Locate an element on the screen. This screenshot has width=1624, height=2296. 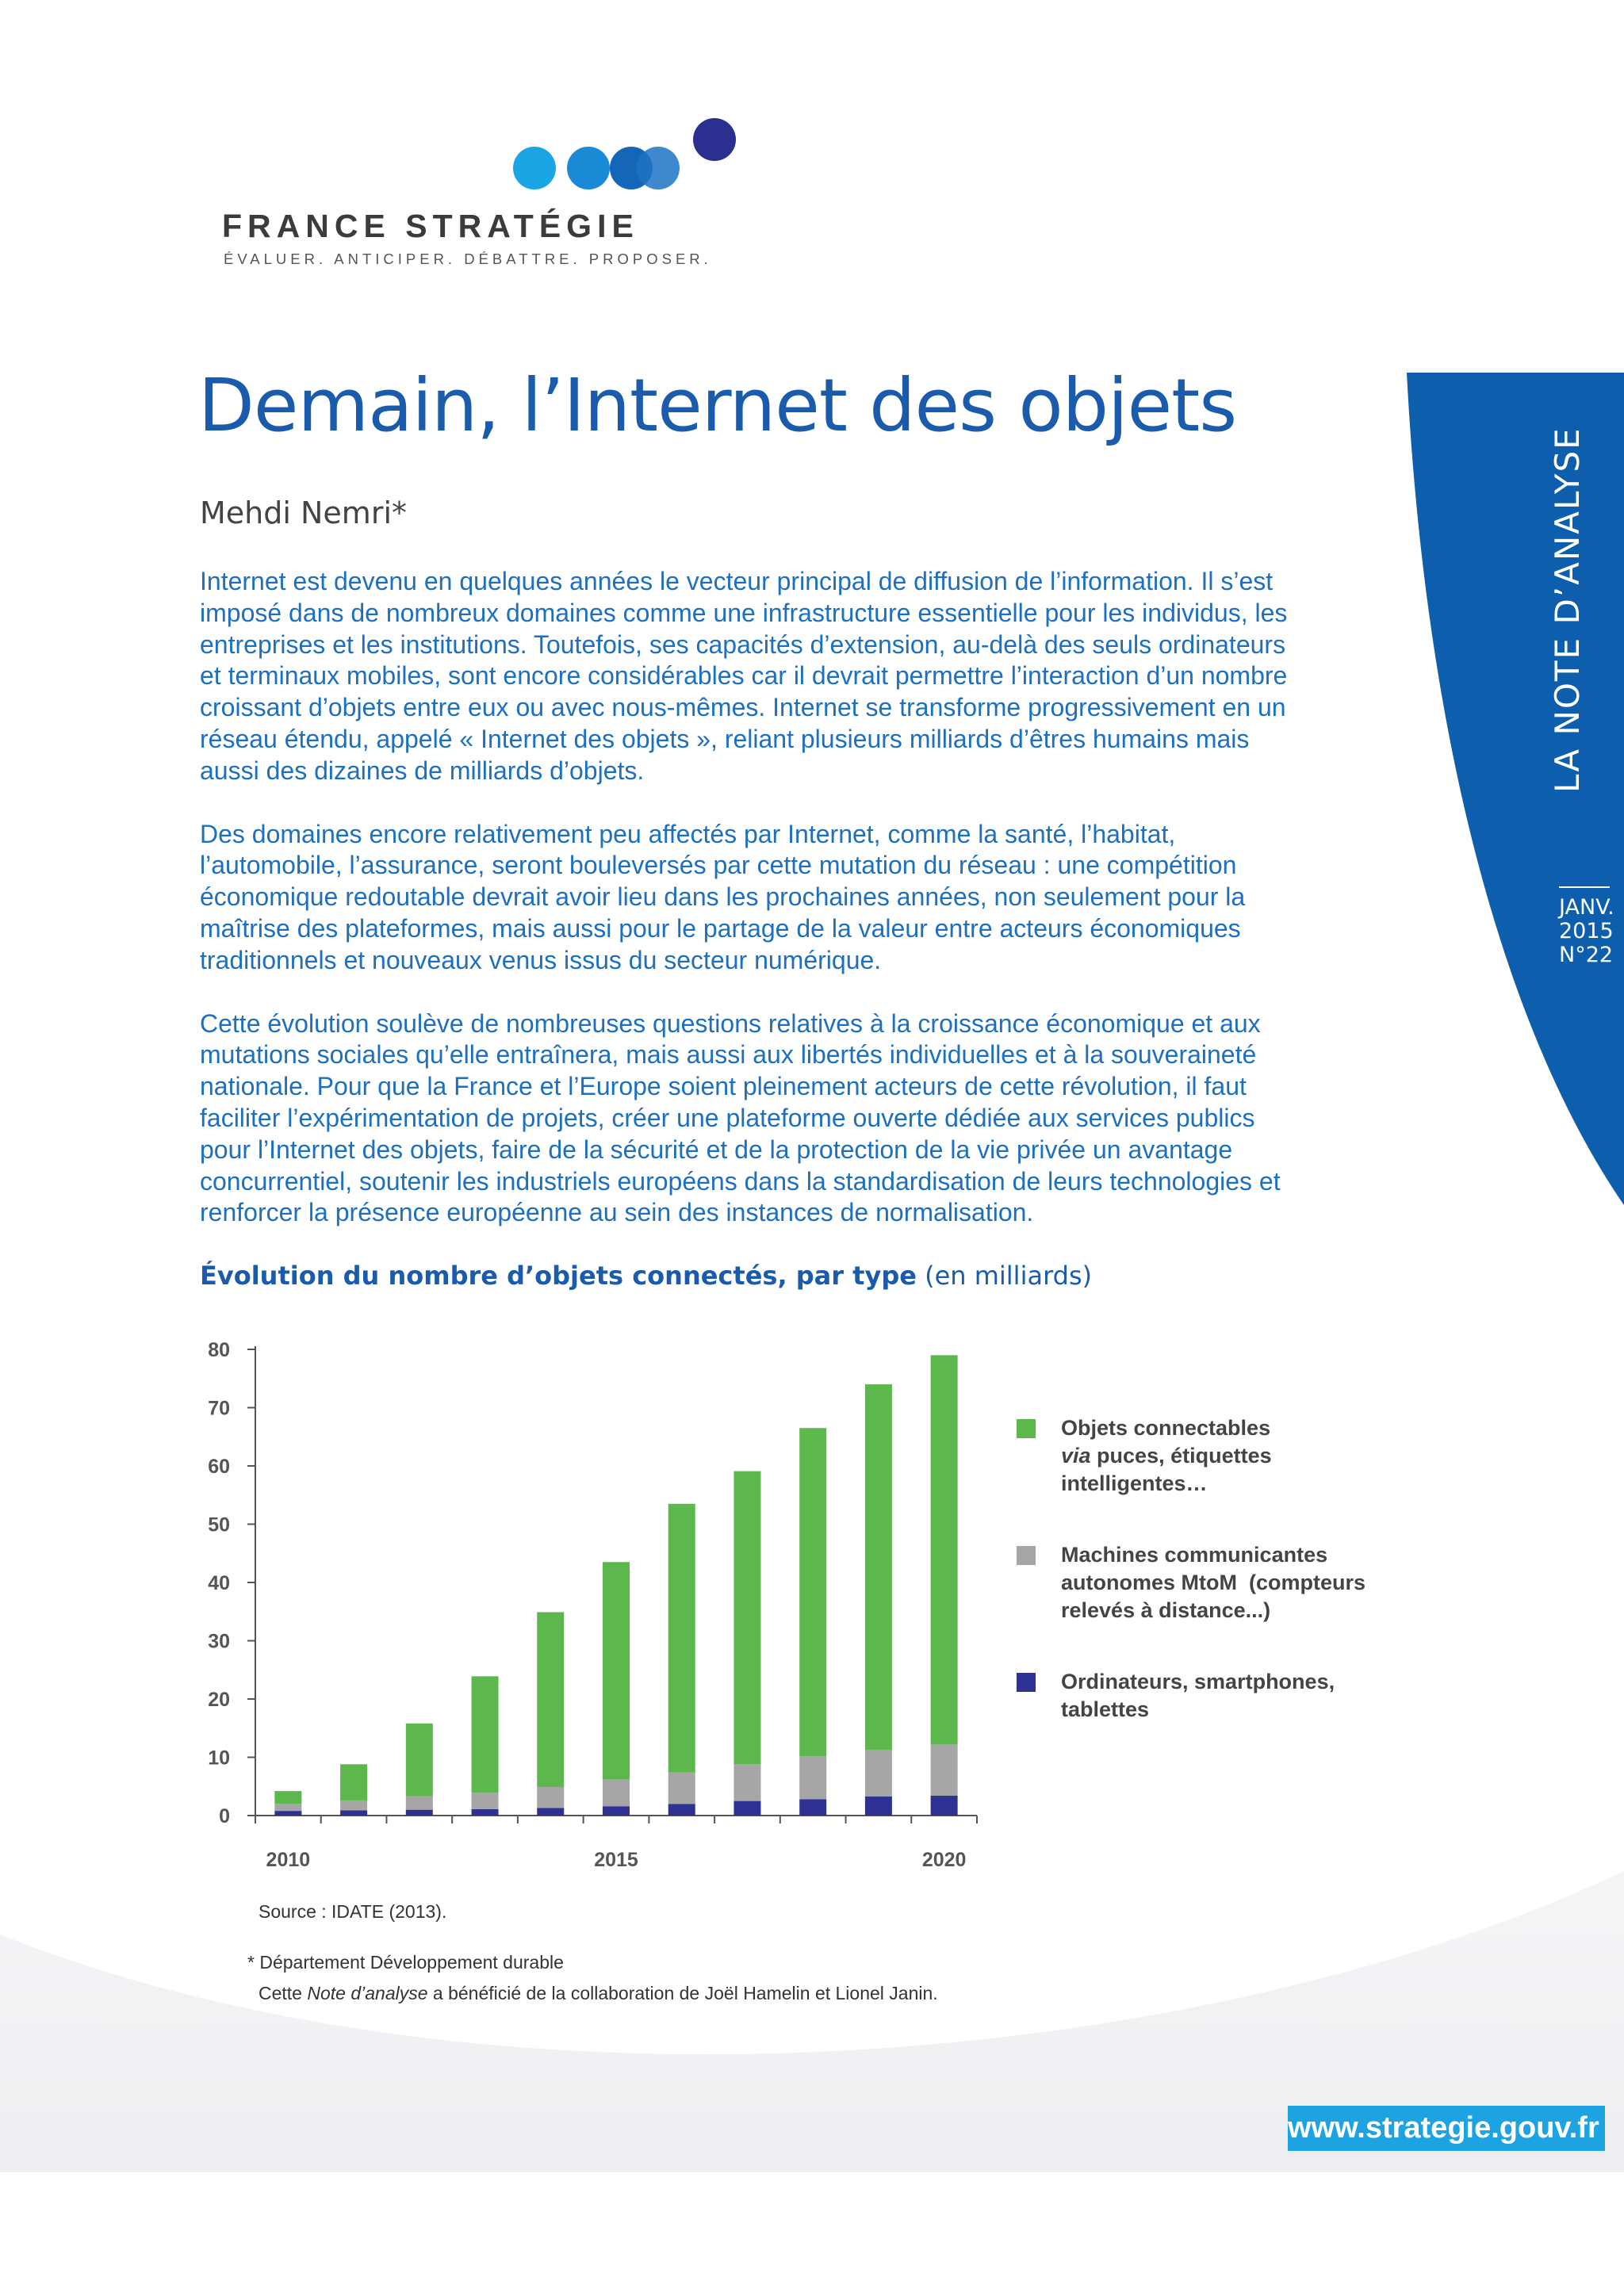
legend-swatch-navy is located at coordinates (1026, 1683).